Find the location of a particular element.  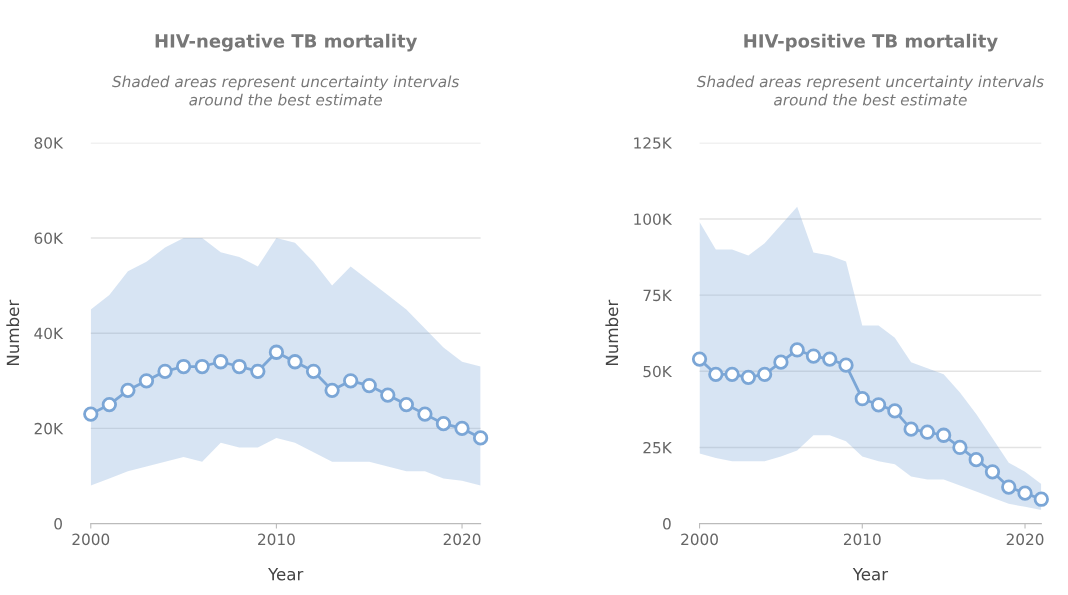

y-tick-label: 80K is located at coordinates (49, 143).